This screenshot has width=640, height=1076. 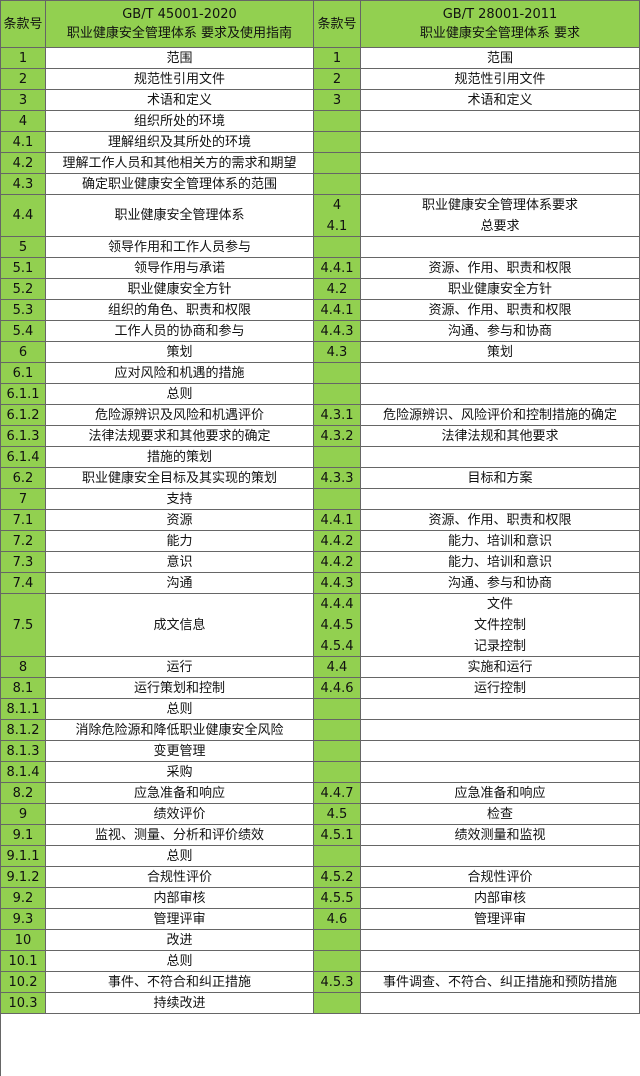 I want to click on cell-text: 管理评审, so click(x=499, y=919).